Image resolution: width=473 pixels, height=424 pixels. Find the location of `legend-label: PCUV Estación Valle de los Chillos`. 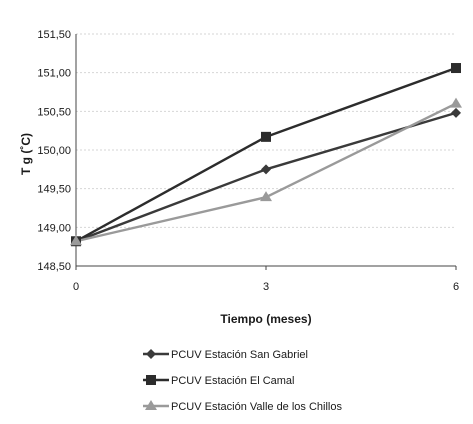

legend-label: PCUV Estación Valle de los Chillos is located at coordinates (256, 407).